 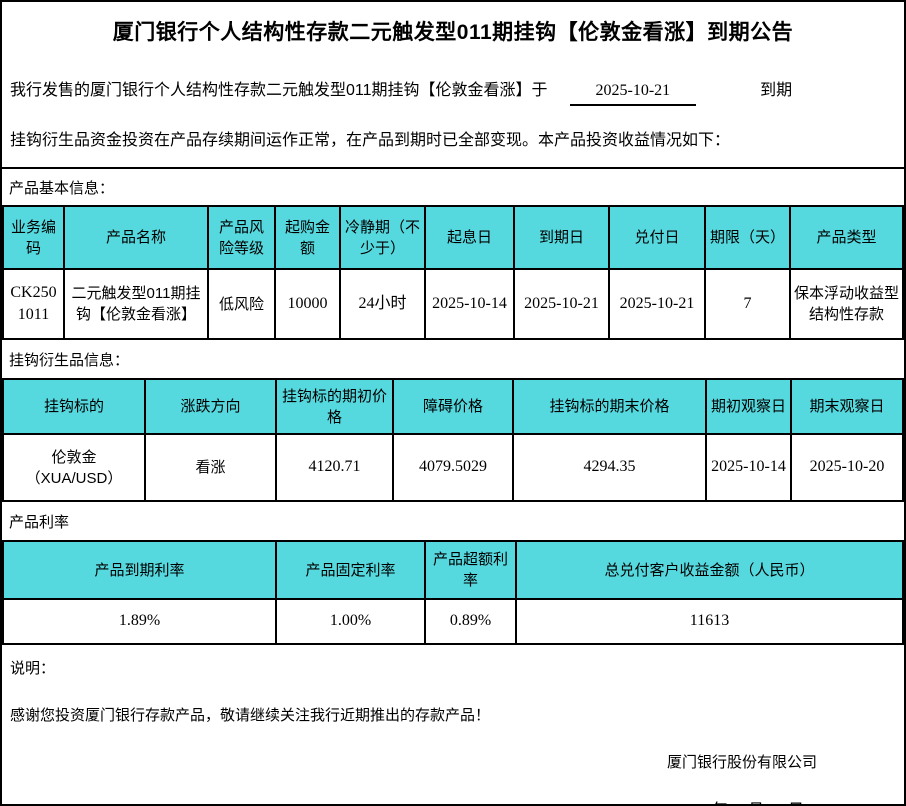 What do you see at coordinates (747, 237) in the screenshot?
I see `basic-header-term-days: 期限（天）` at bounding box center [747, 237].